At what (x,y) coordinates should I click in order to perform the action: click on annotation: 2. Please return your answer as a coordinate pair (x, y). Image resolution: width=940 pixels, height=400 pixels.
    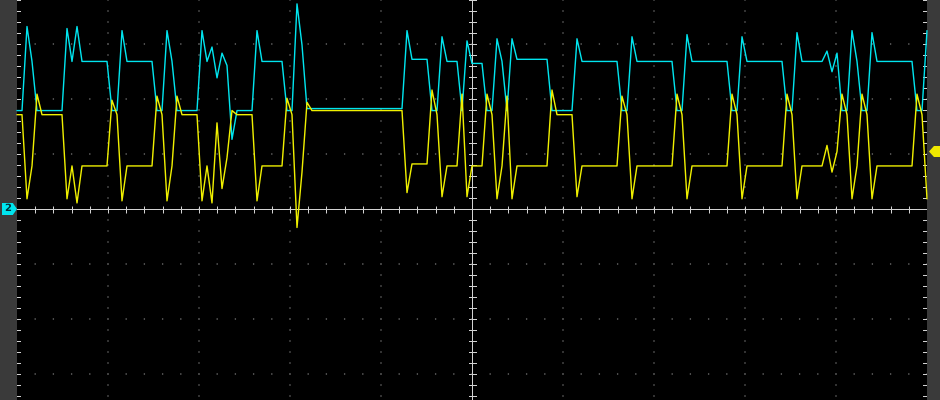
    Looking at the image, I should click on (9, 209).